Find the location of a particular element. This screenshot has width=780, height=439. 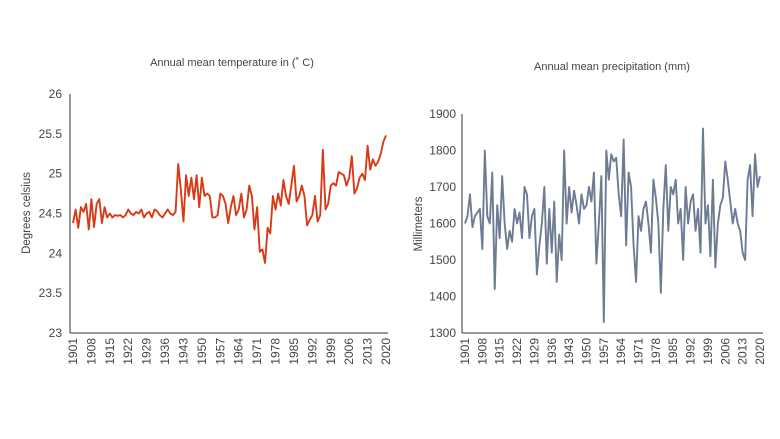

y-tick-label: 1600 is located at coordinates (442, 224).